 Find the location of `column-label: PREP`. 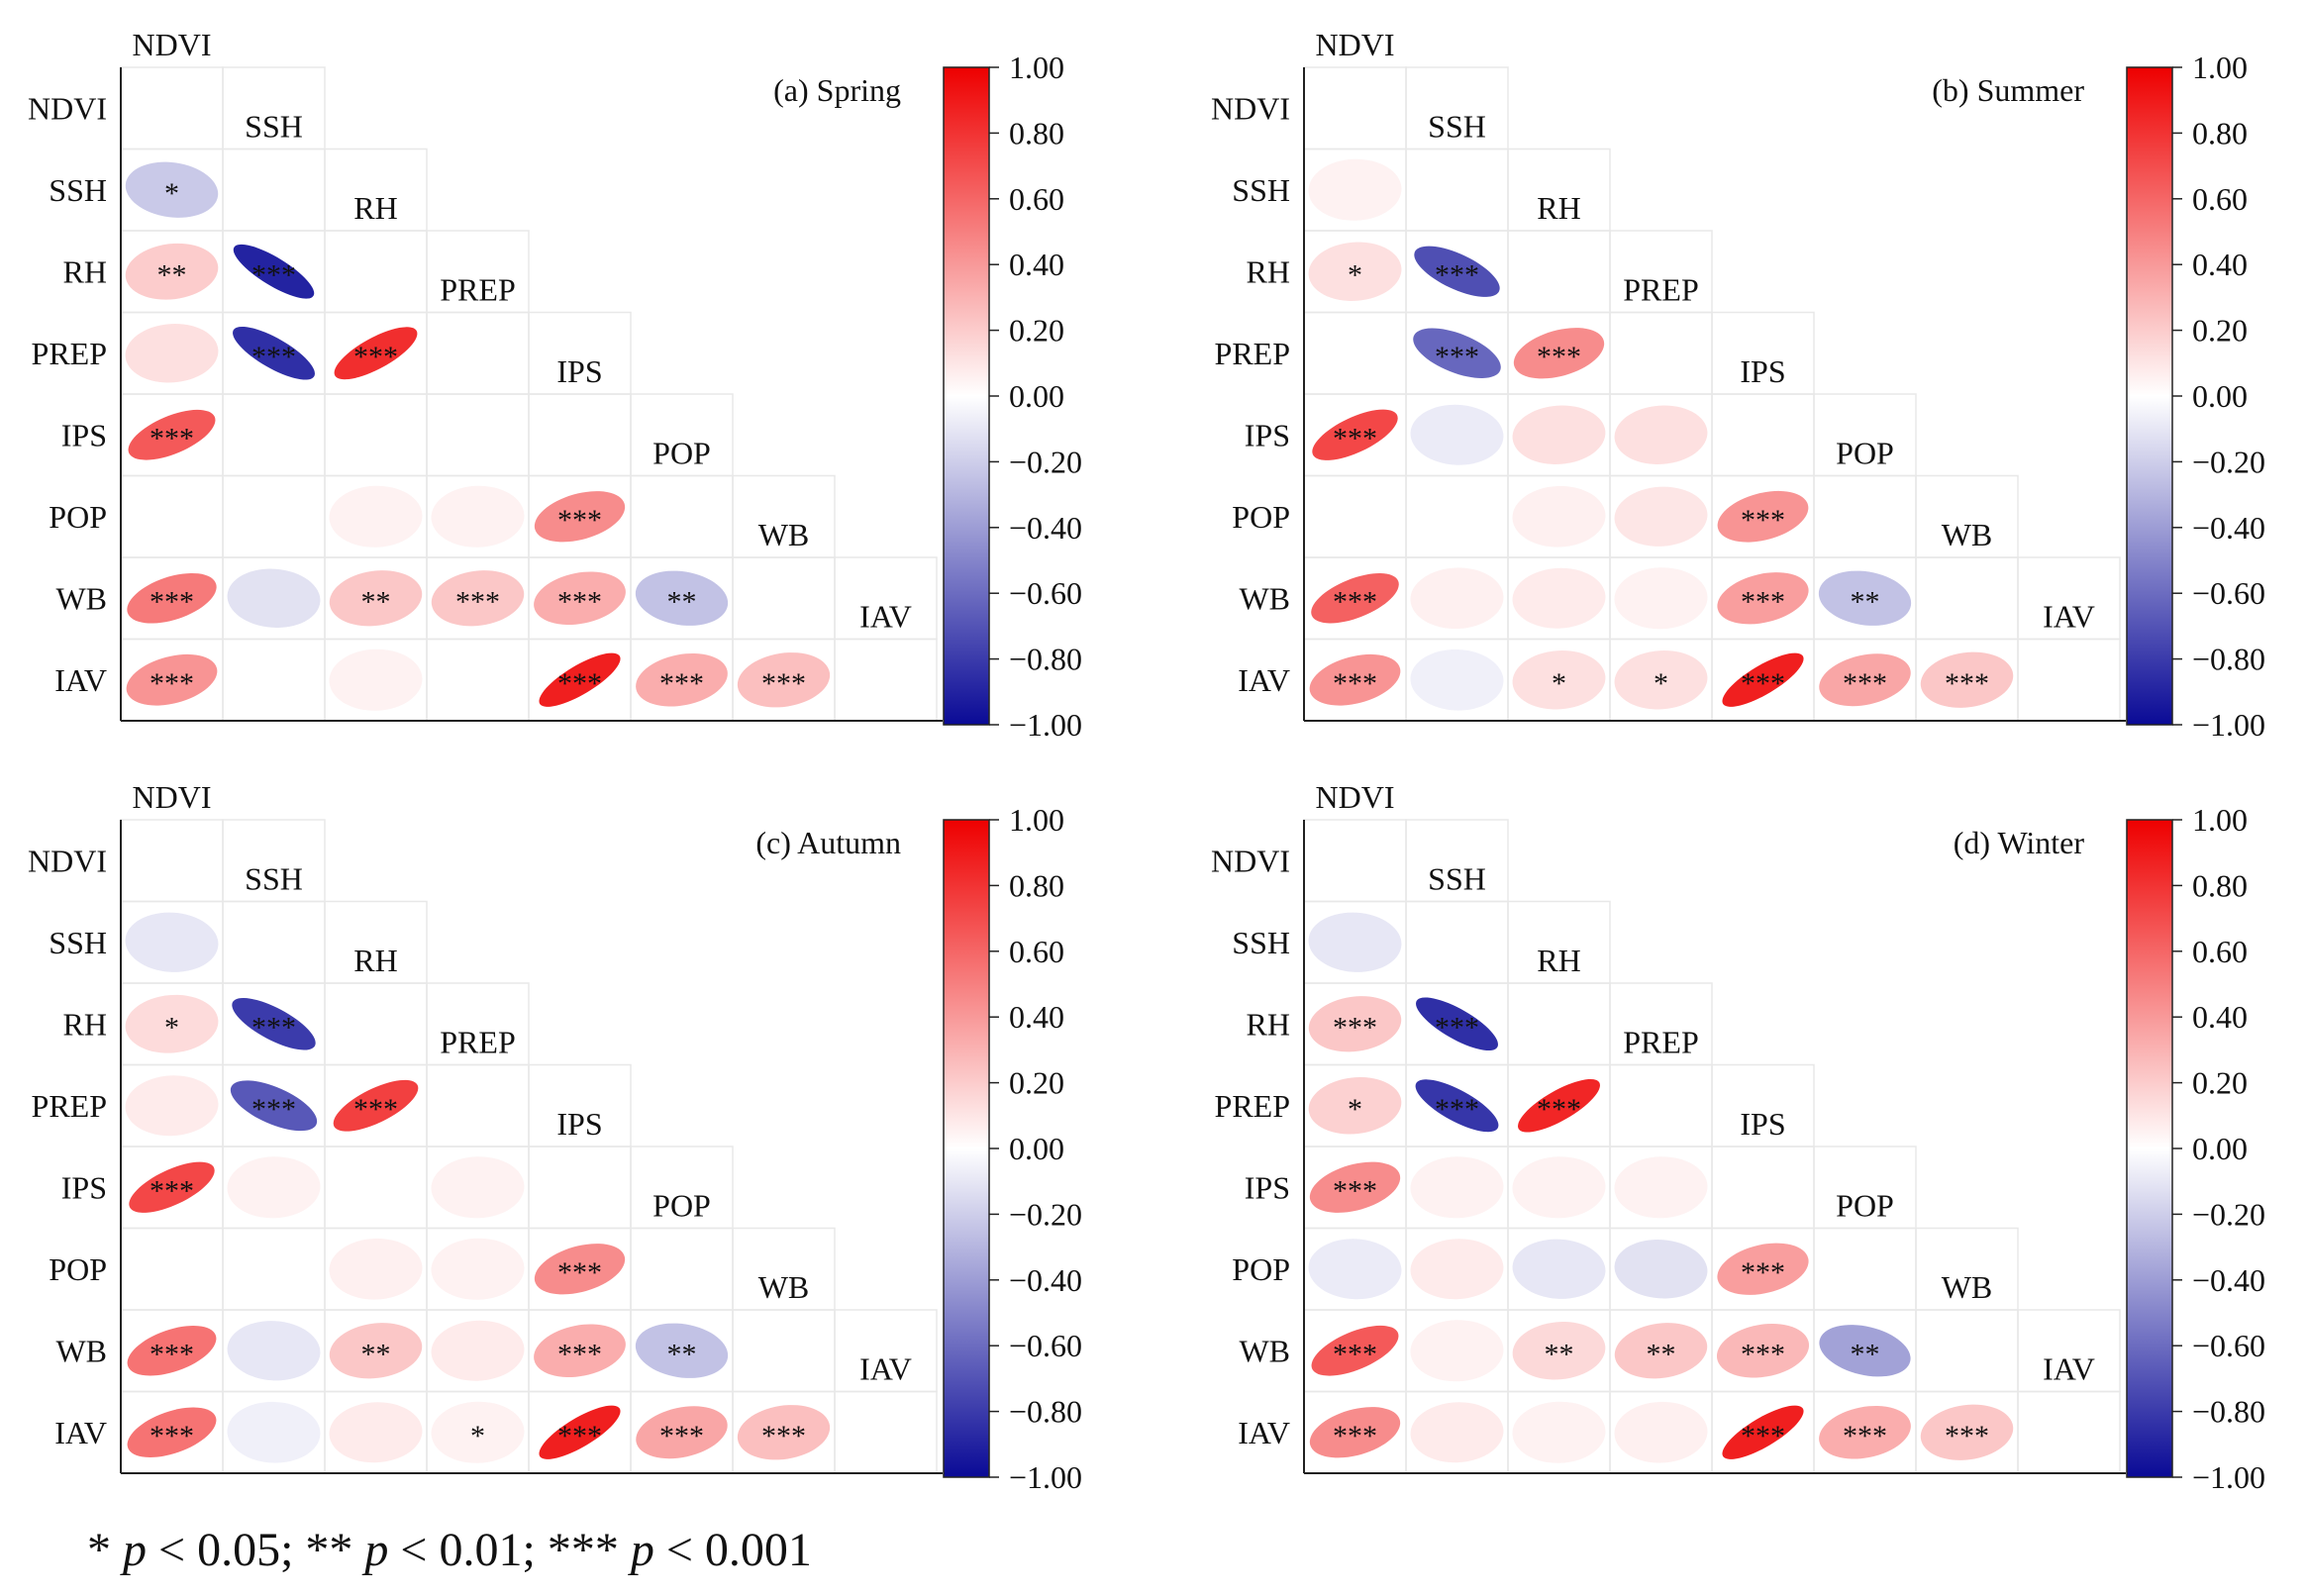

column-label: PREP is located at coordinates (477, 290).